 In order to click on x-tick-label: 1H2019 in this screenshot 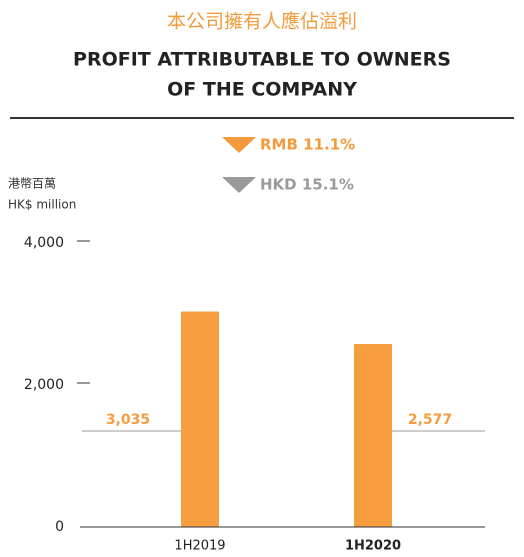, I will do `click(199, 546)`.